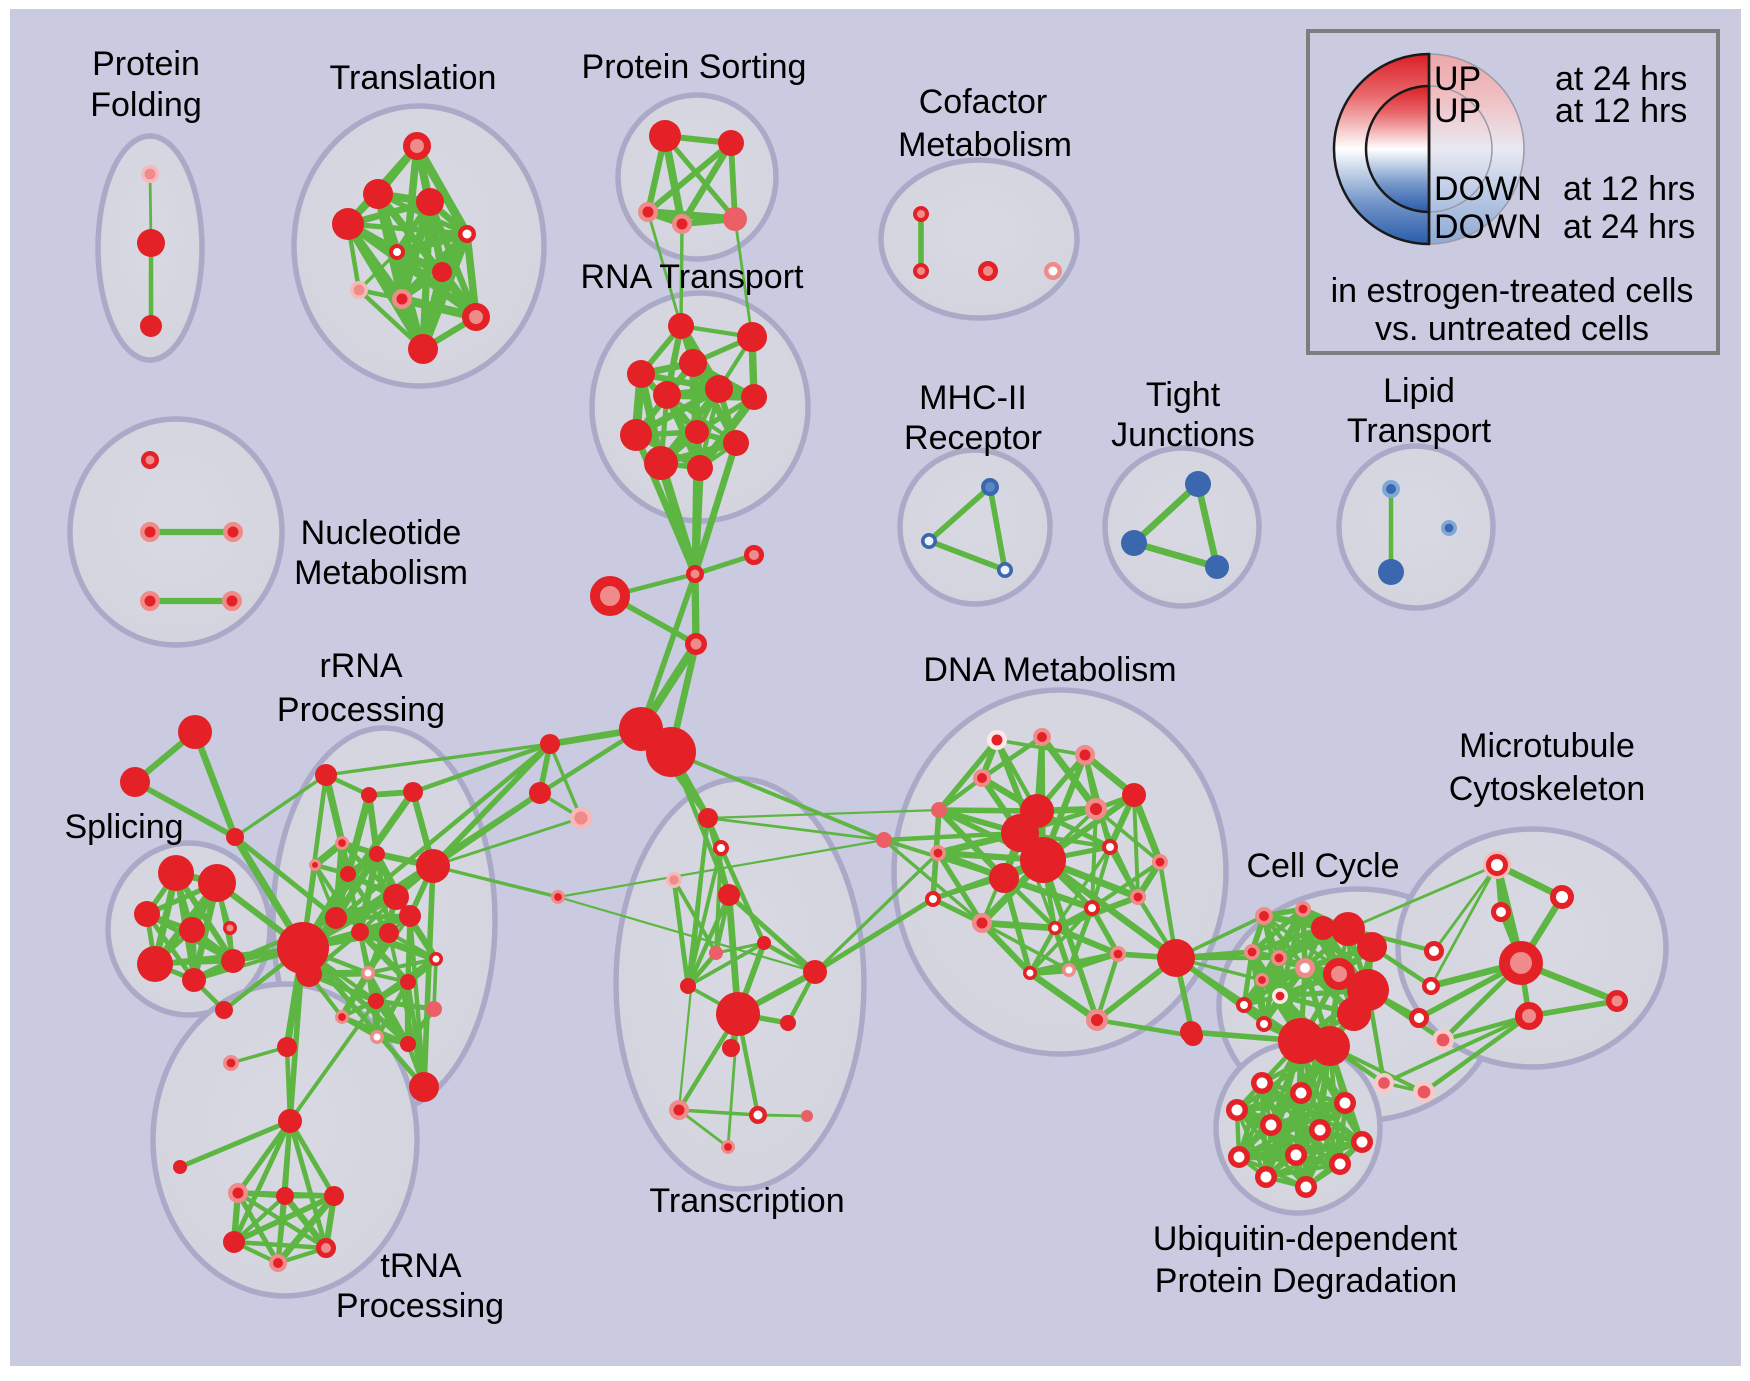  I want to click on svg-text: Cell Cycle, so click(1322, 866).